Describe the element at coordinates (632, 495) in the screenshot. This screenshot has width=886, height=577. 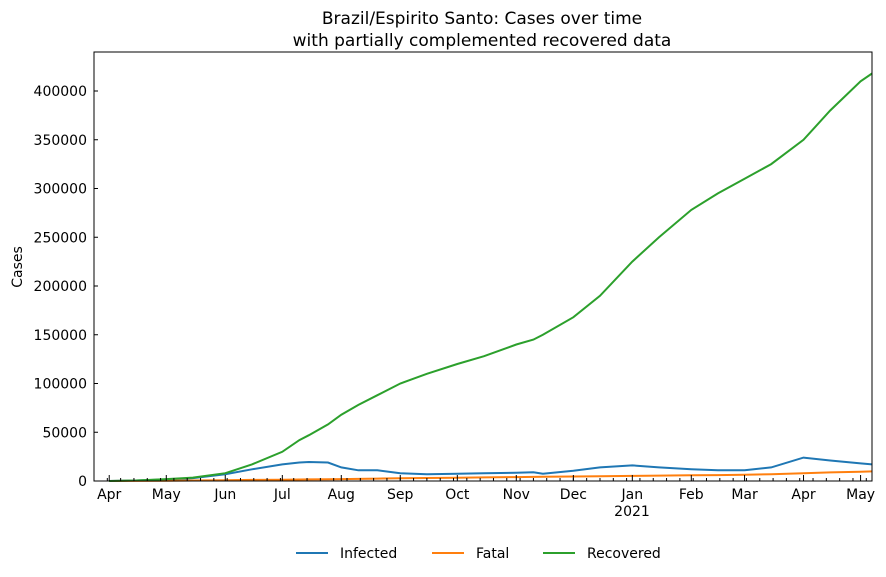
I see `x-tick-label: Jan` at that location.